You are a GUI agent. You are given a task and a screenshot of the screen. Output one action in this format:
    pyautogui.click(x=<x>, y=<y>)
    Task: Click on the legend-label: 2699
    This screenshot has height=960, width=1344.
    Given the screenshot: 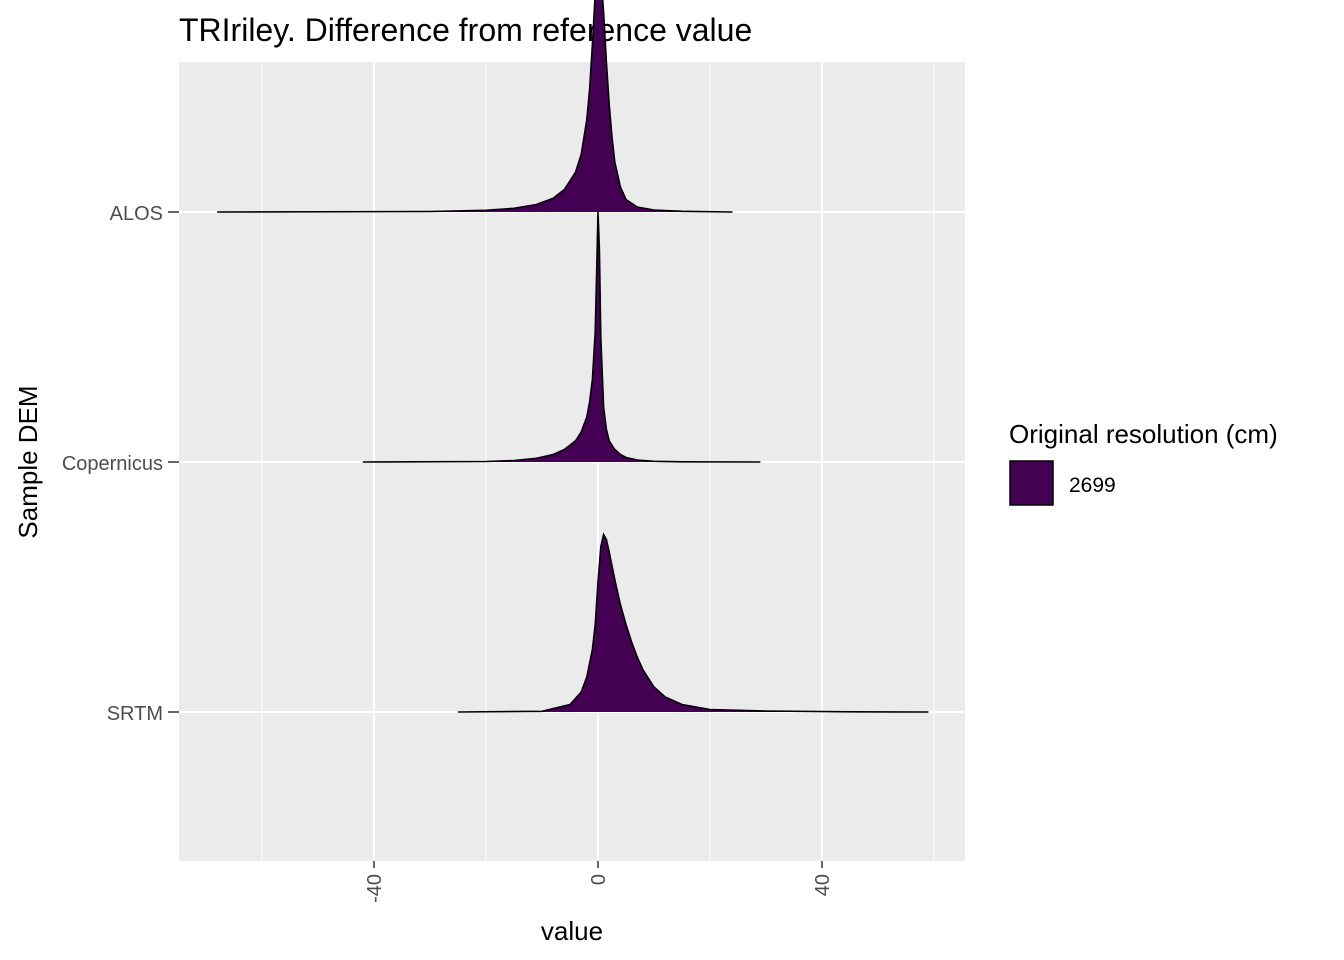 What is the action you would take?
    pyautogui.click(x=1092, y=485)
    